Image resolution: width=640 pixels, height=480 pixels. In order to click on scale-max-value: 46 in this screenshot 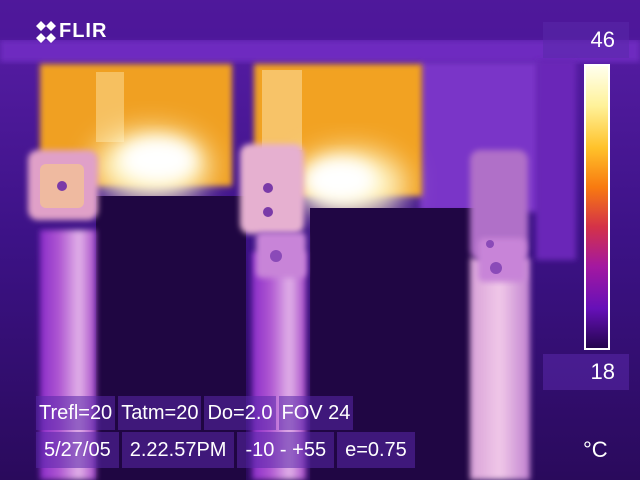, I will do `click(586, 40)`.